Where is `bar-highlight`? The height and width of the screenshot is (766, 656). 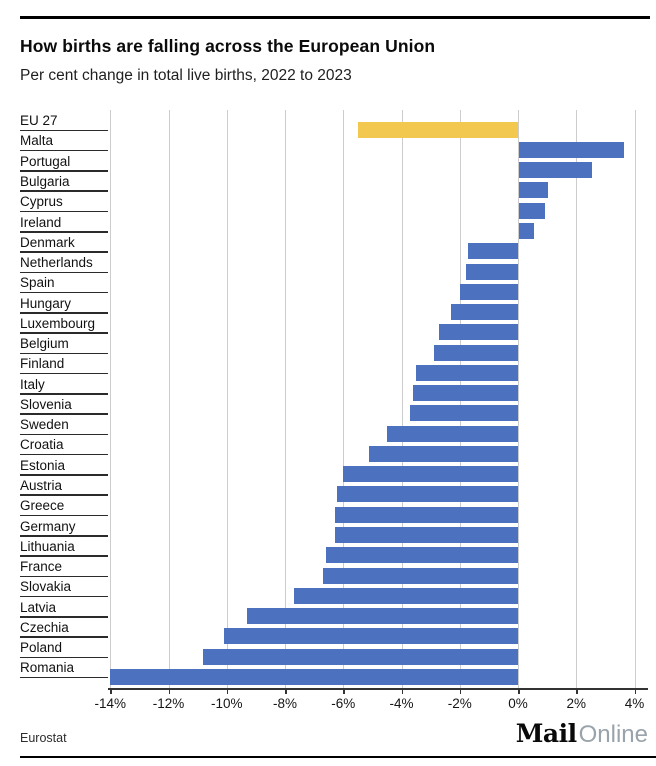 bar-highlight is located at coordinates (437, 129).